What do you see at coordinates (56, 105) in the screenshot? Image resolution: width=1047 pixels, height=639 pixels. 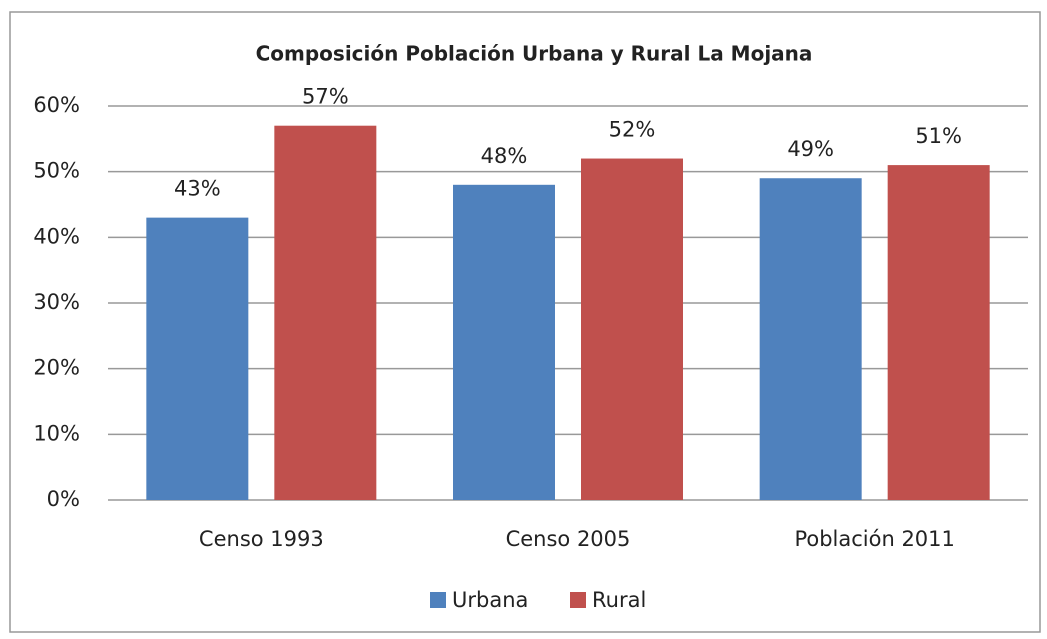 I see `y-tick-label: 60%` at bounding box center [56, 105].